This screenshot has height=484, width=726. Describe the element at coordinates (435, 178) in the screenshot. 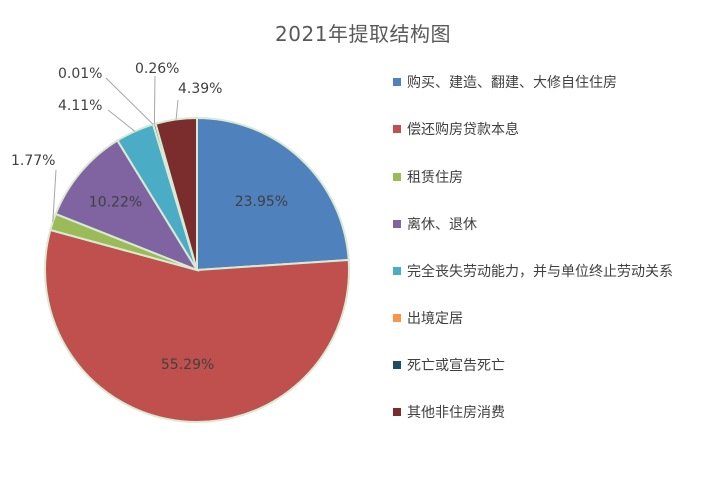

I see `legend-label: 租赁住房` at that location.